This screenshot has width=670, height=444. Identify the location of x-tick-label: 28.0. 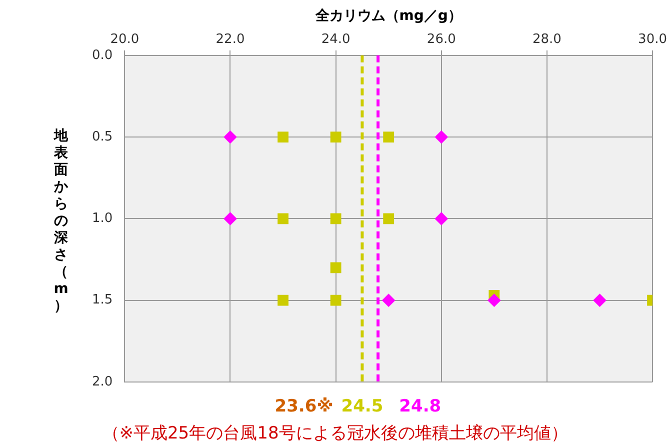
(547, 39).